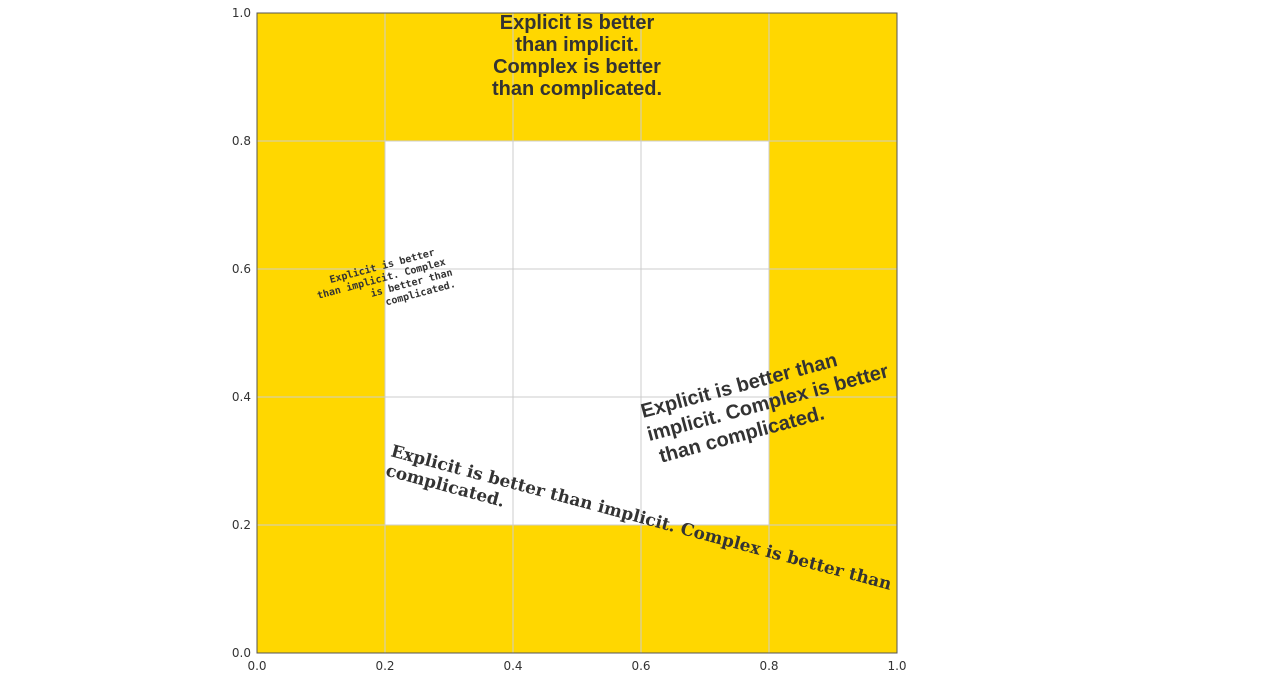  Describe the element at coordinates (241, 525) in the screenshot. I see `y-tick-label: 0.2` at that location.